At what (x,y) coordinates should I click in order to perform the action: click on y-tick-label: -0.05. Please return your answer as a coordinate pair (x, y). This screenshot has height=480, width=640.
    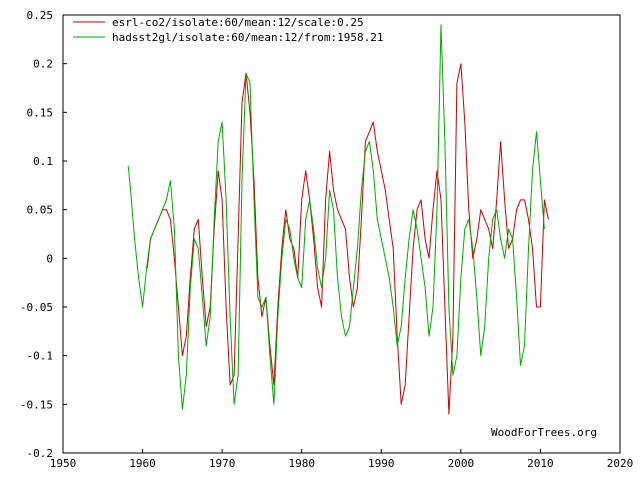
    Looking at the image, I should click on (36, 307).